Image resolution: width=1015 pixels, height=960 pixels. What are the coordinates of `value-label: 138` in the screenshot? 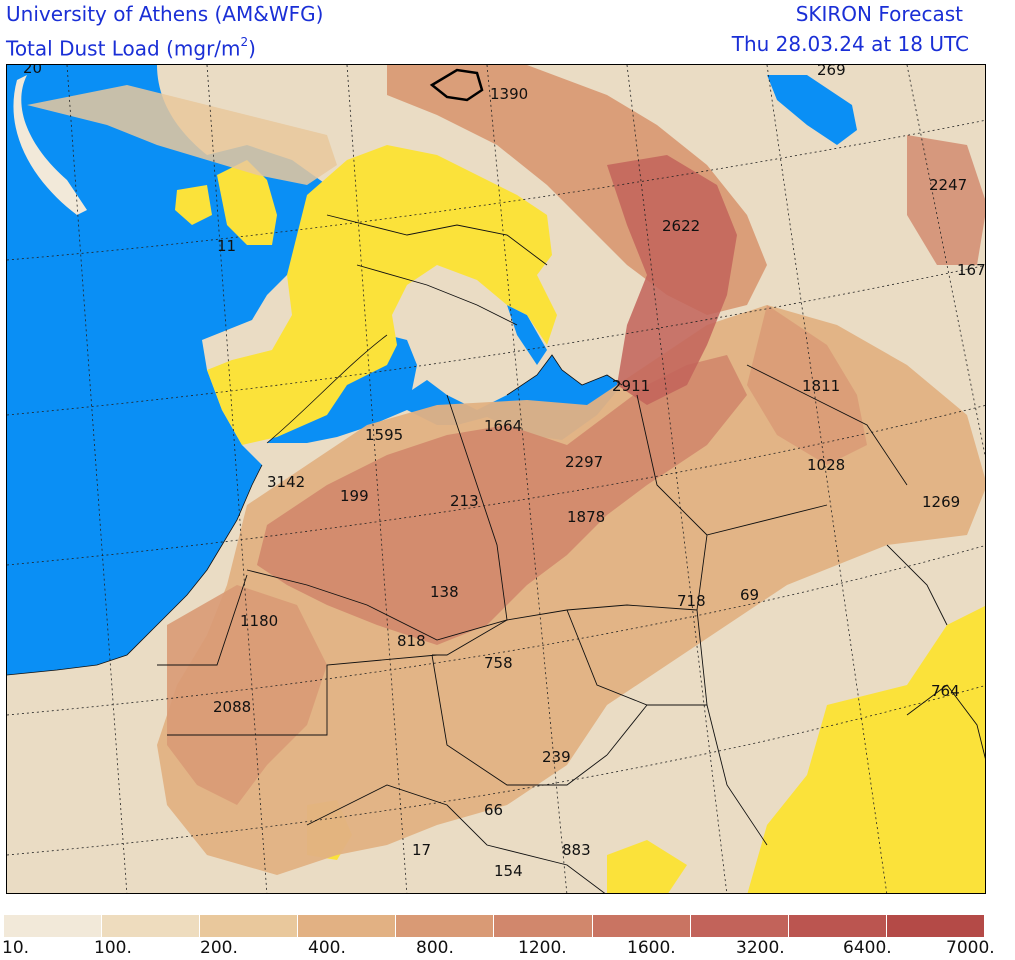 It's located at (444, 592).